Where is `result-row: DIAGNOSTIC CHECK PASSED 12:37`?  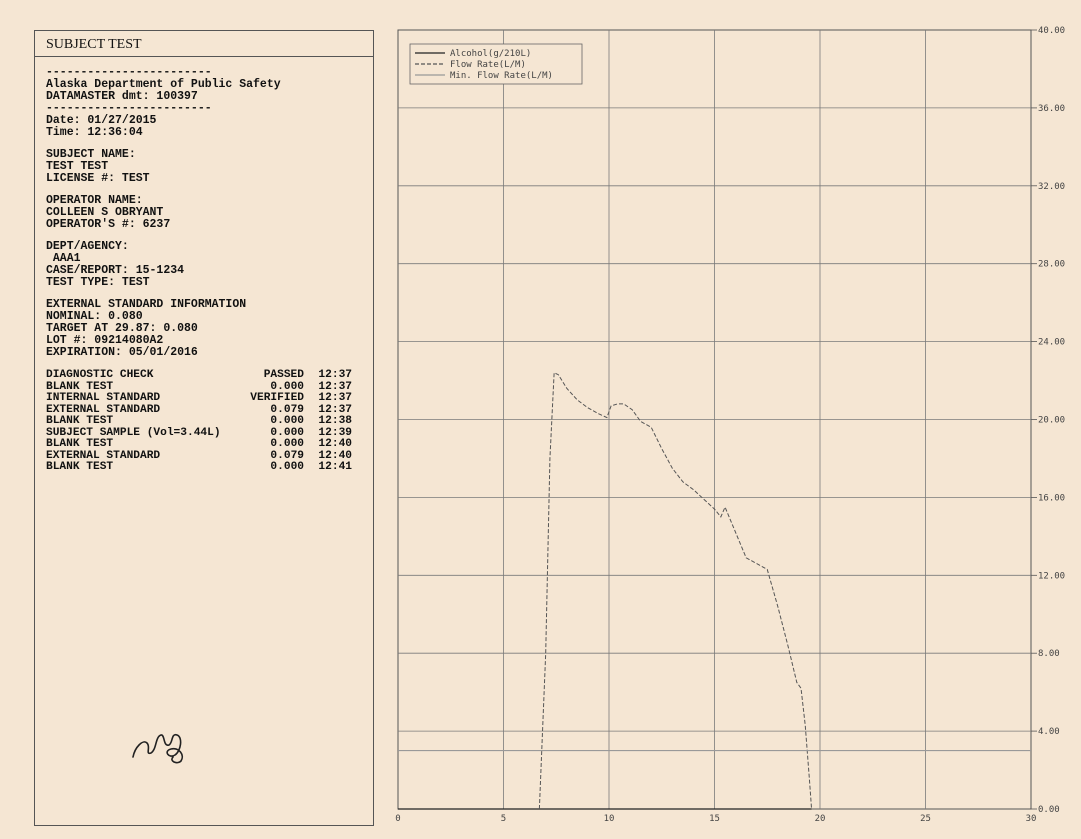 result-row: DIAGNOSTIC CHECK PASSED 12:37 is located at coordinates (207, 375).